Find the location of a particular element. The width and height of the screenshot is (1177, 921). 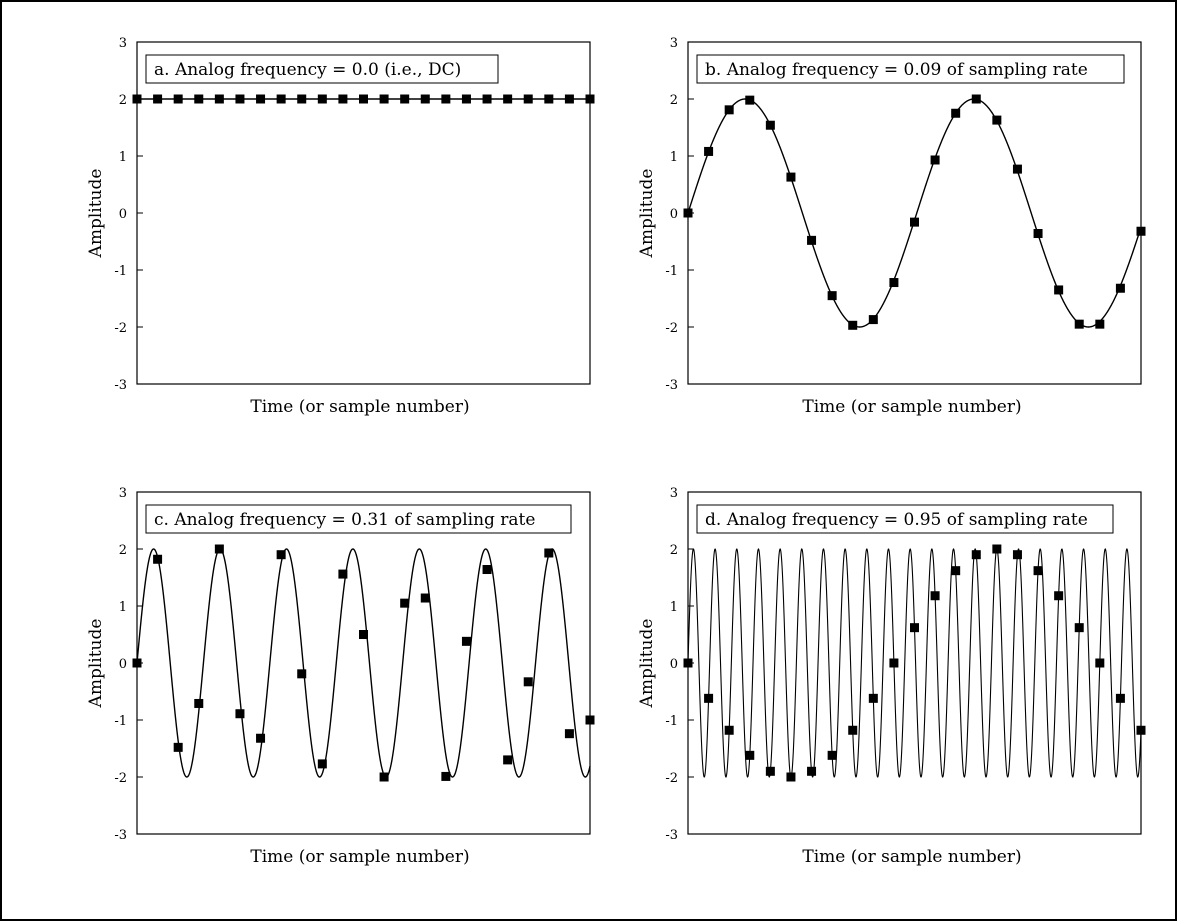

analog-signal-line is located at coordinates (363, 663).